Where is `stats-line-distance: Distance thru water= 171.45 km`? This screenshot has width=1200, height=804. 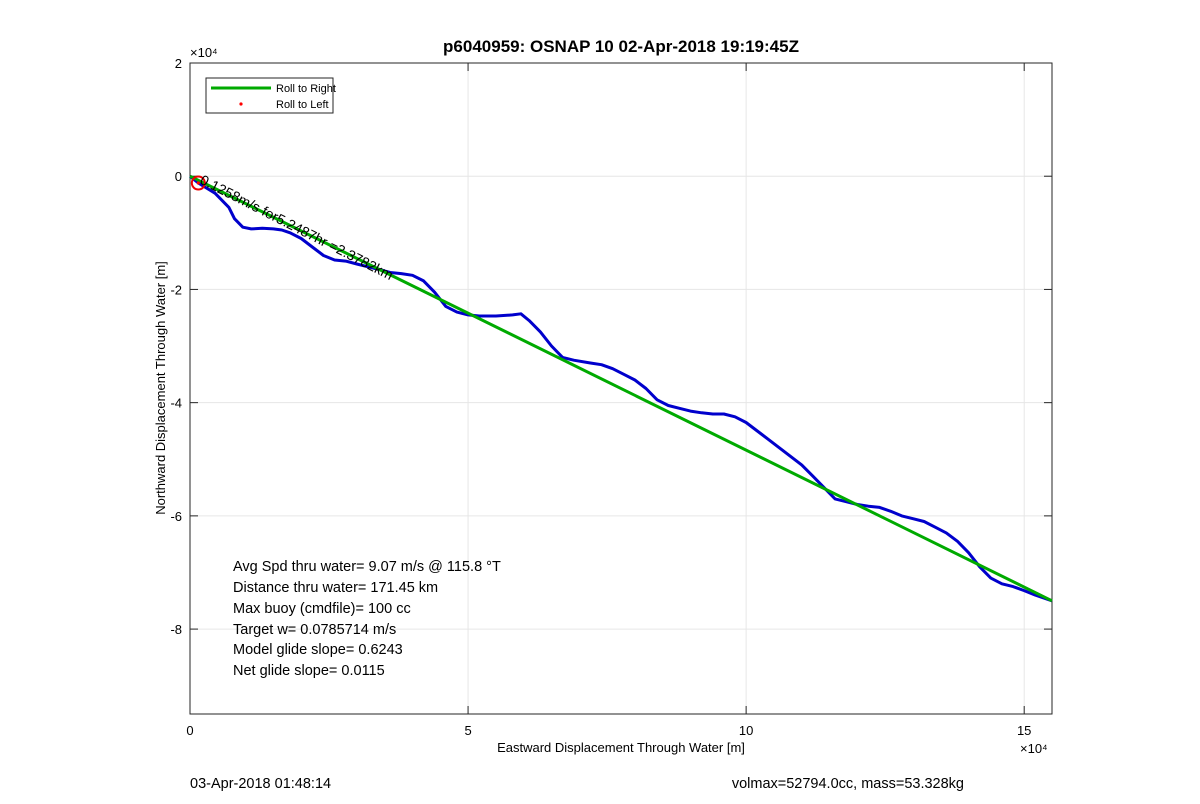
stats-line-distance: Distance thru water= 171.45 km is located at coordinates (335, 588).